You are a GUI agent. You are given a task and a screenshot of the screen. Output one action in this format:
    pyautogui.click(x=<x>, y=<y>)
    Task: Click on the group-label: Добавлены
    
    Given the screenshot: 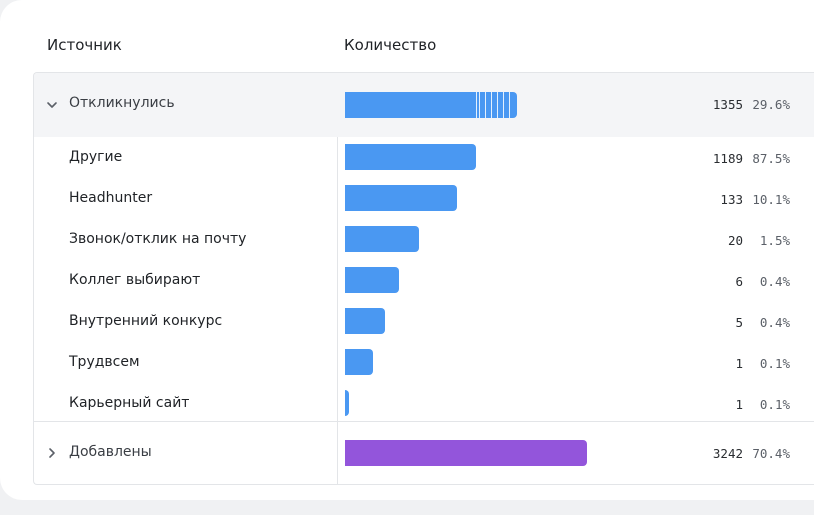 What is the action you would take?
    pyautogui.click(x=110, y=452)
    